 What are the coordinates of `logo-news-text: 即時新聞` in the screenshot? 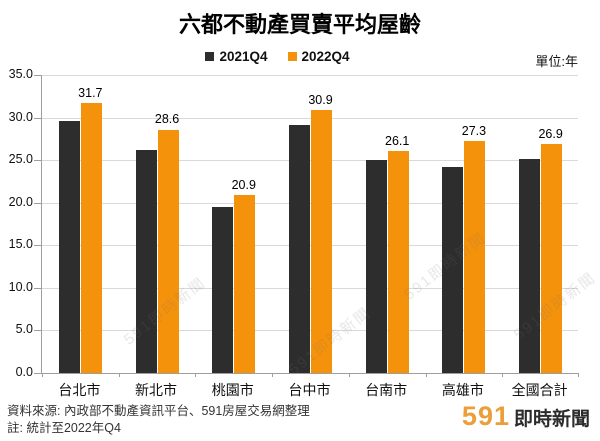 It's located at (551, 419).